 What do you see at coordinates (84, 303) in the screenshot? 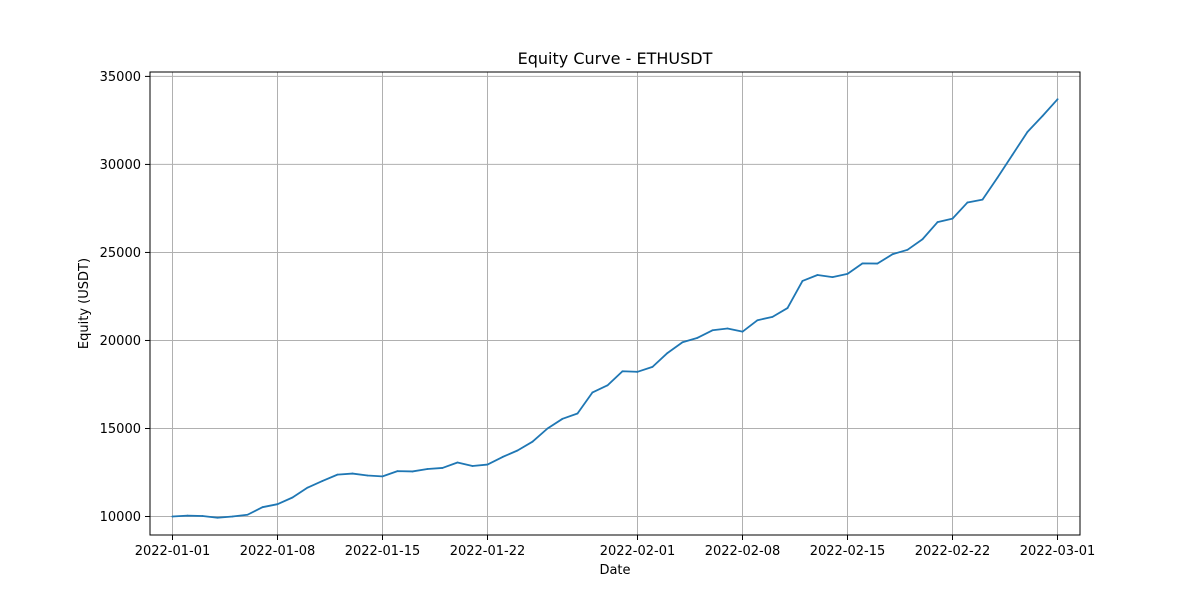
I see `y-axis-label: Equity (USDT)` at bounding box center [84, 303].